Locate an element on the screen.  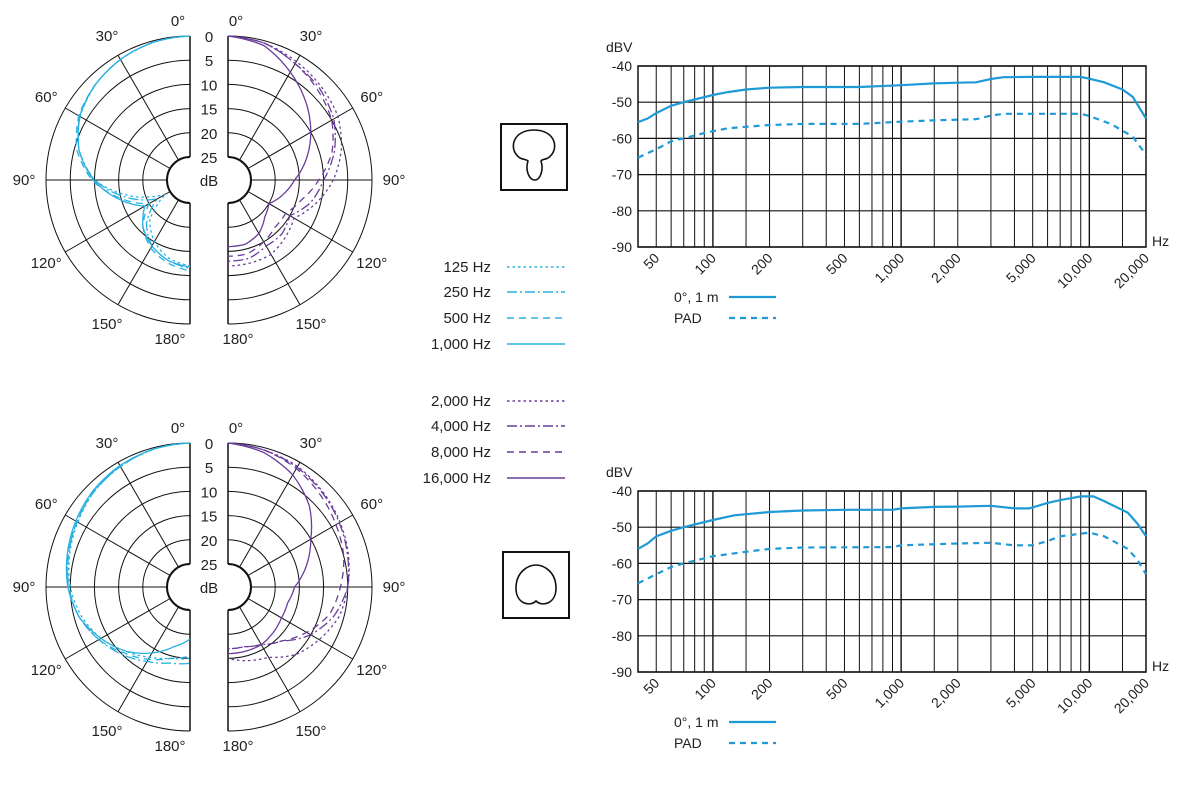
legend-label: 500 Hz is located at coordinates (467, 318).